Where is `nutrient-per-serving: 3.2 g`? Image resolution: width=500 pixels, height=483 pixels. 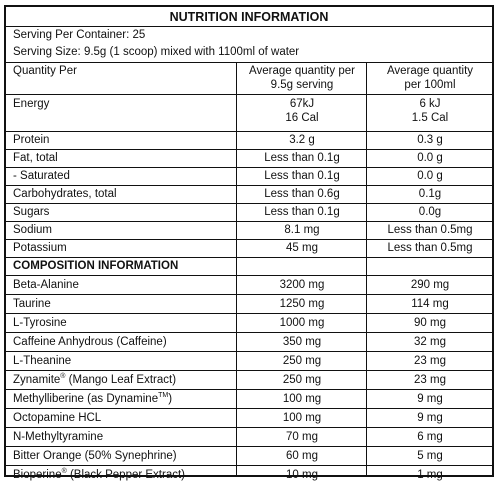
nutrient-per-serving: 3.2 g is located at coordinates (302, 140).